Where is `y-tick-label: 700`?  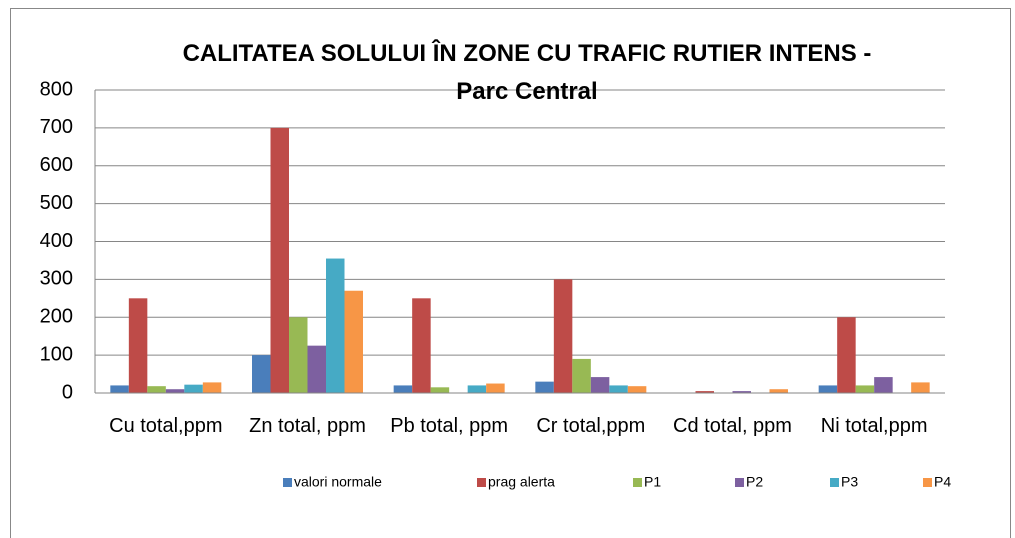
y-tick-label: 700 is located at coordinates (56, 127).